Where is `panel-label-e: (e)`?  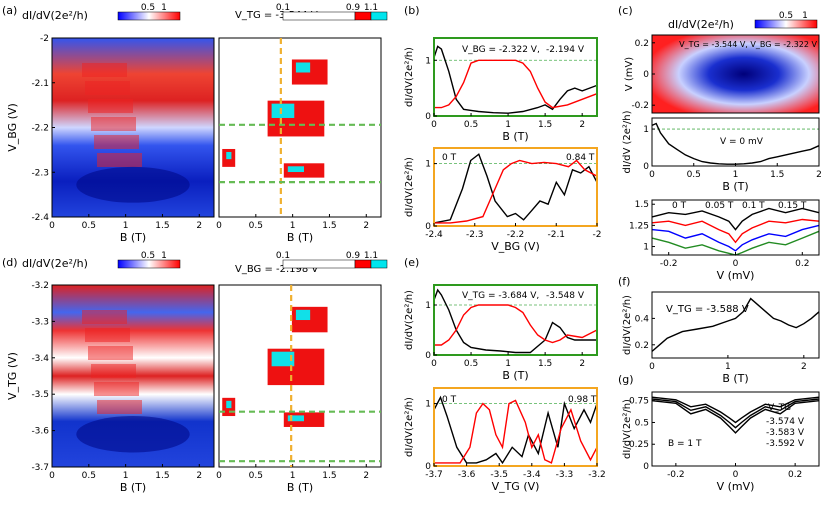 panel-label-e: (e) is located at coordinates (411, 262).